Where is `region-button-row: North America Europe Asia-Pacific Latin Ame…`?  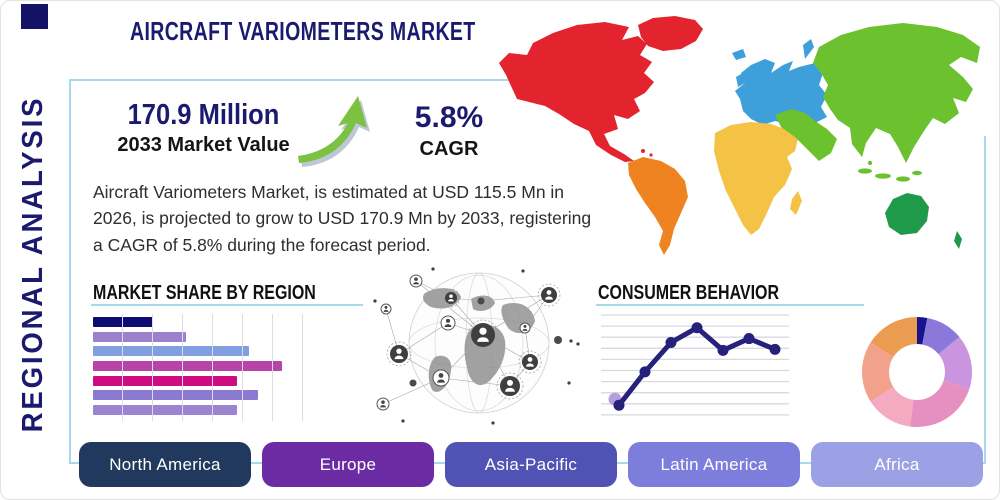 region-button-row: North America Europe Asia-Pacific Latin Ame… is located at coordinates (531, 464).